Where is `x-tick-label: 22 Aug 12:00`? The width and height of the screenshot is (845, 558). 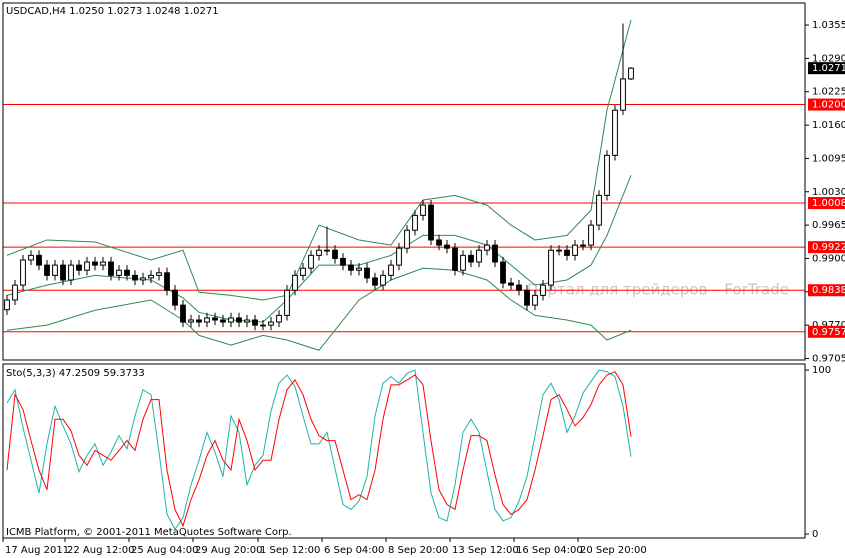 x-tick-label: 22 Aug 12:00 is located at coordinates (100, 550).